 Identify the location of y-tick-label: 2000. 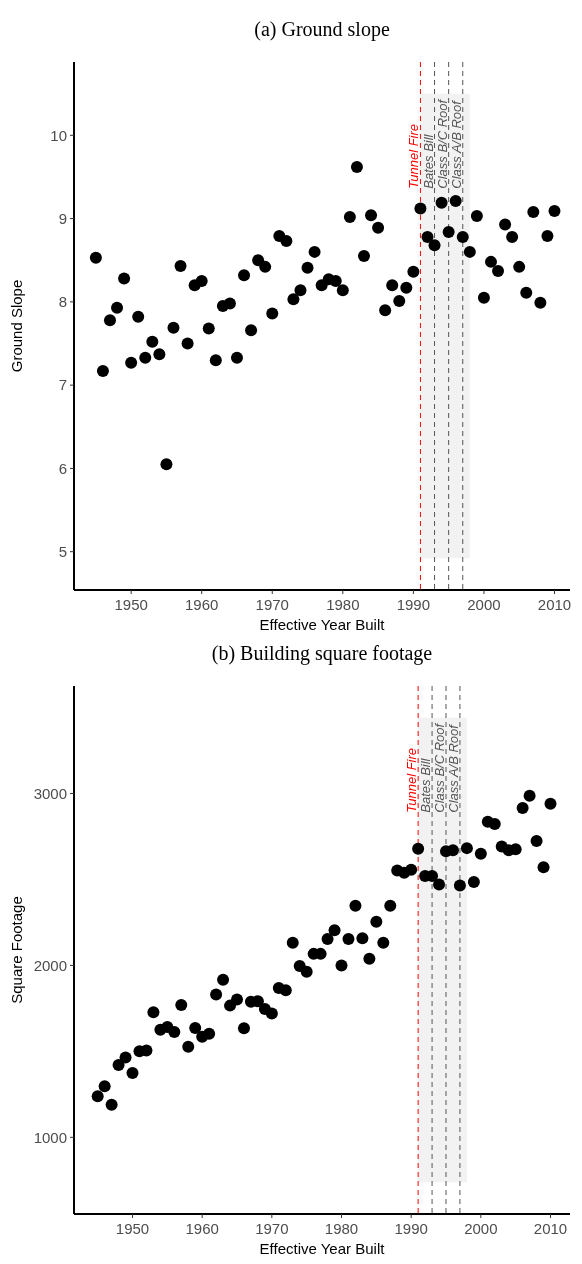
(50, 965).